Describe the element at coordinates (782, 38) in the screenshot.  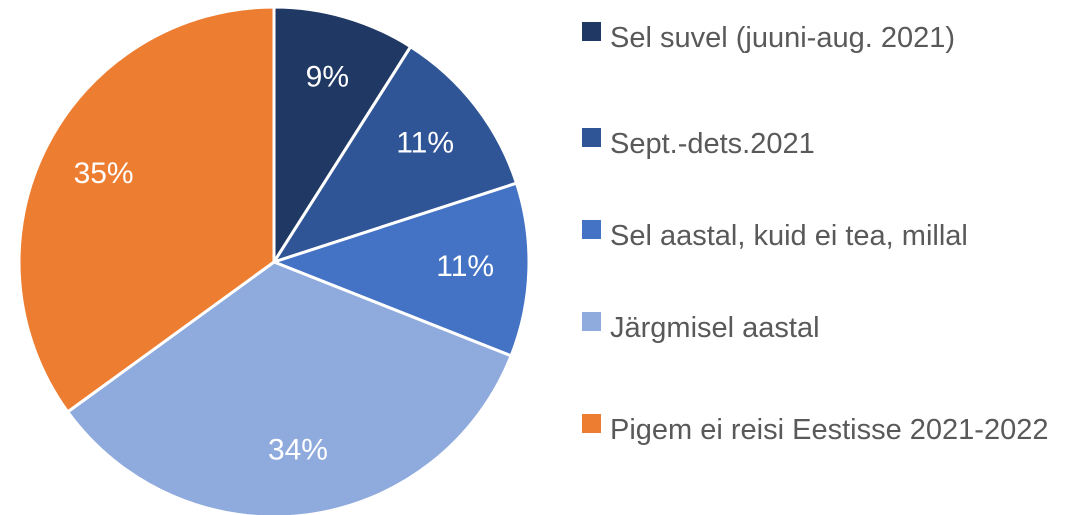
I see `legend-label: Sel suvel (juuni-aug. 2021)` at that location.